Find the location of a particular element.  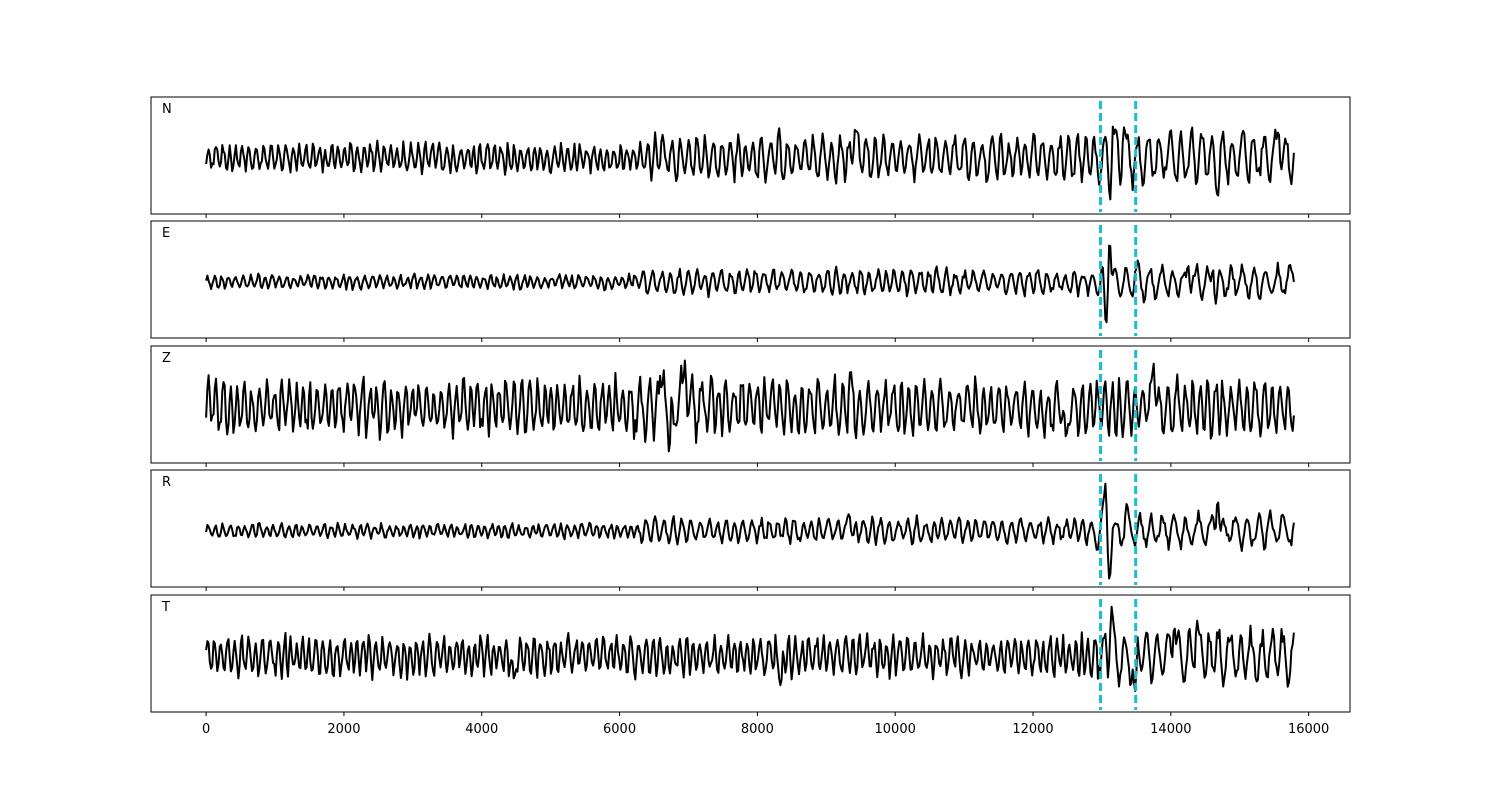

panel-label: N is located at coordinates (167, 109).